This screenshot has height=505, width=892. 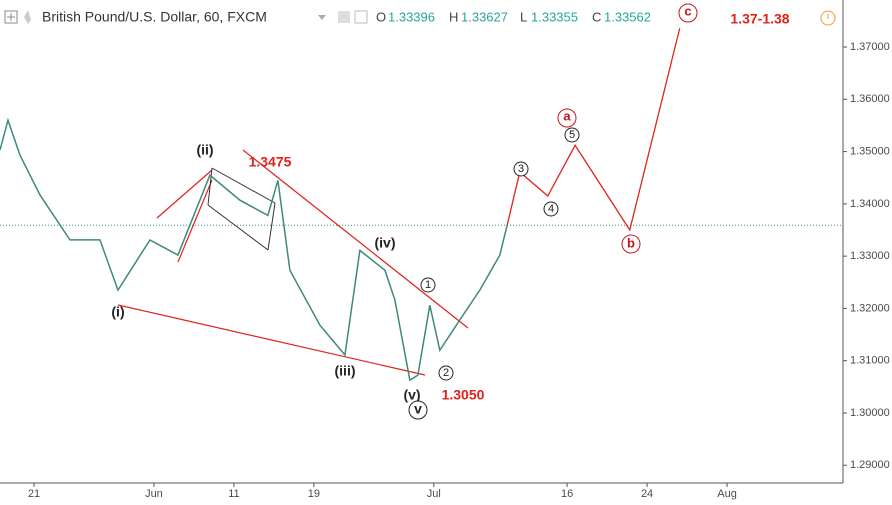 I want to click on alert-icon, so click(x=828, y=18).